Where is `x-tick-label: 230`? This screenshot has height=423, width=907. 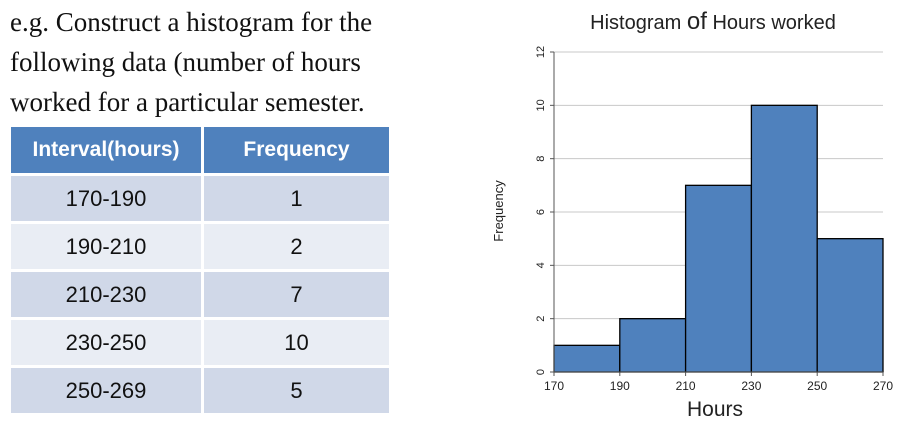 x-tick-label: 230 is located at coordinates (751, 386).